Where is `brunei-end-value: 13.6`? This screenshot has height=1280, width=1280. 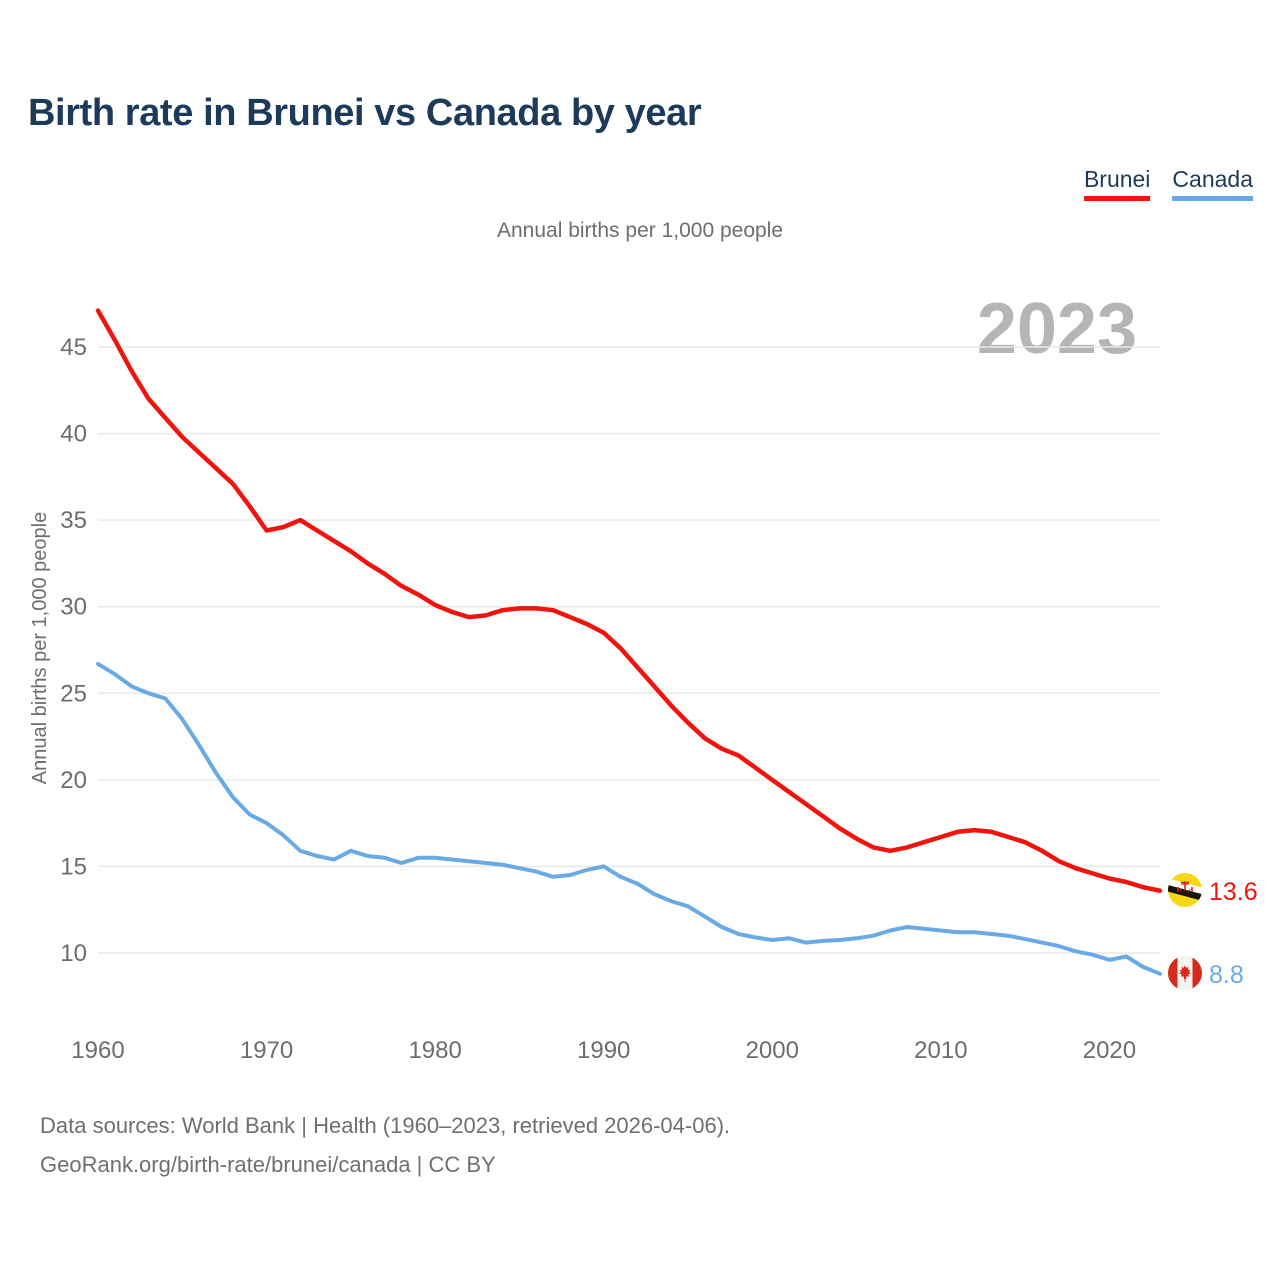 brunei-end-value: 13.6 is located at coordinates (1233, 892).